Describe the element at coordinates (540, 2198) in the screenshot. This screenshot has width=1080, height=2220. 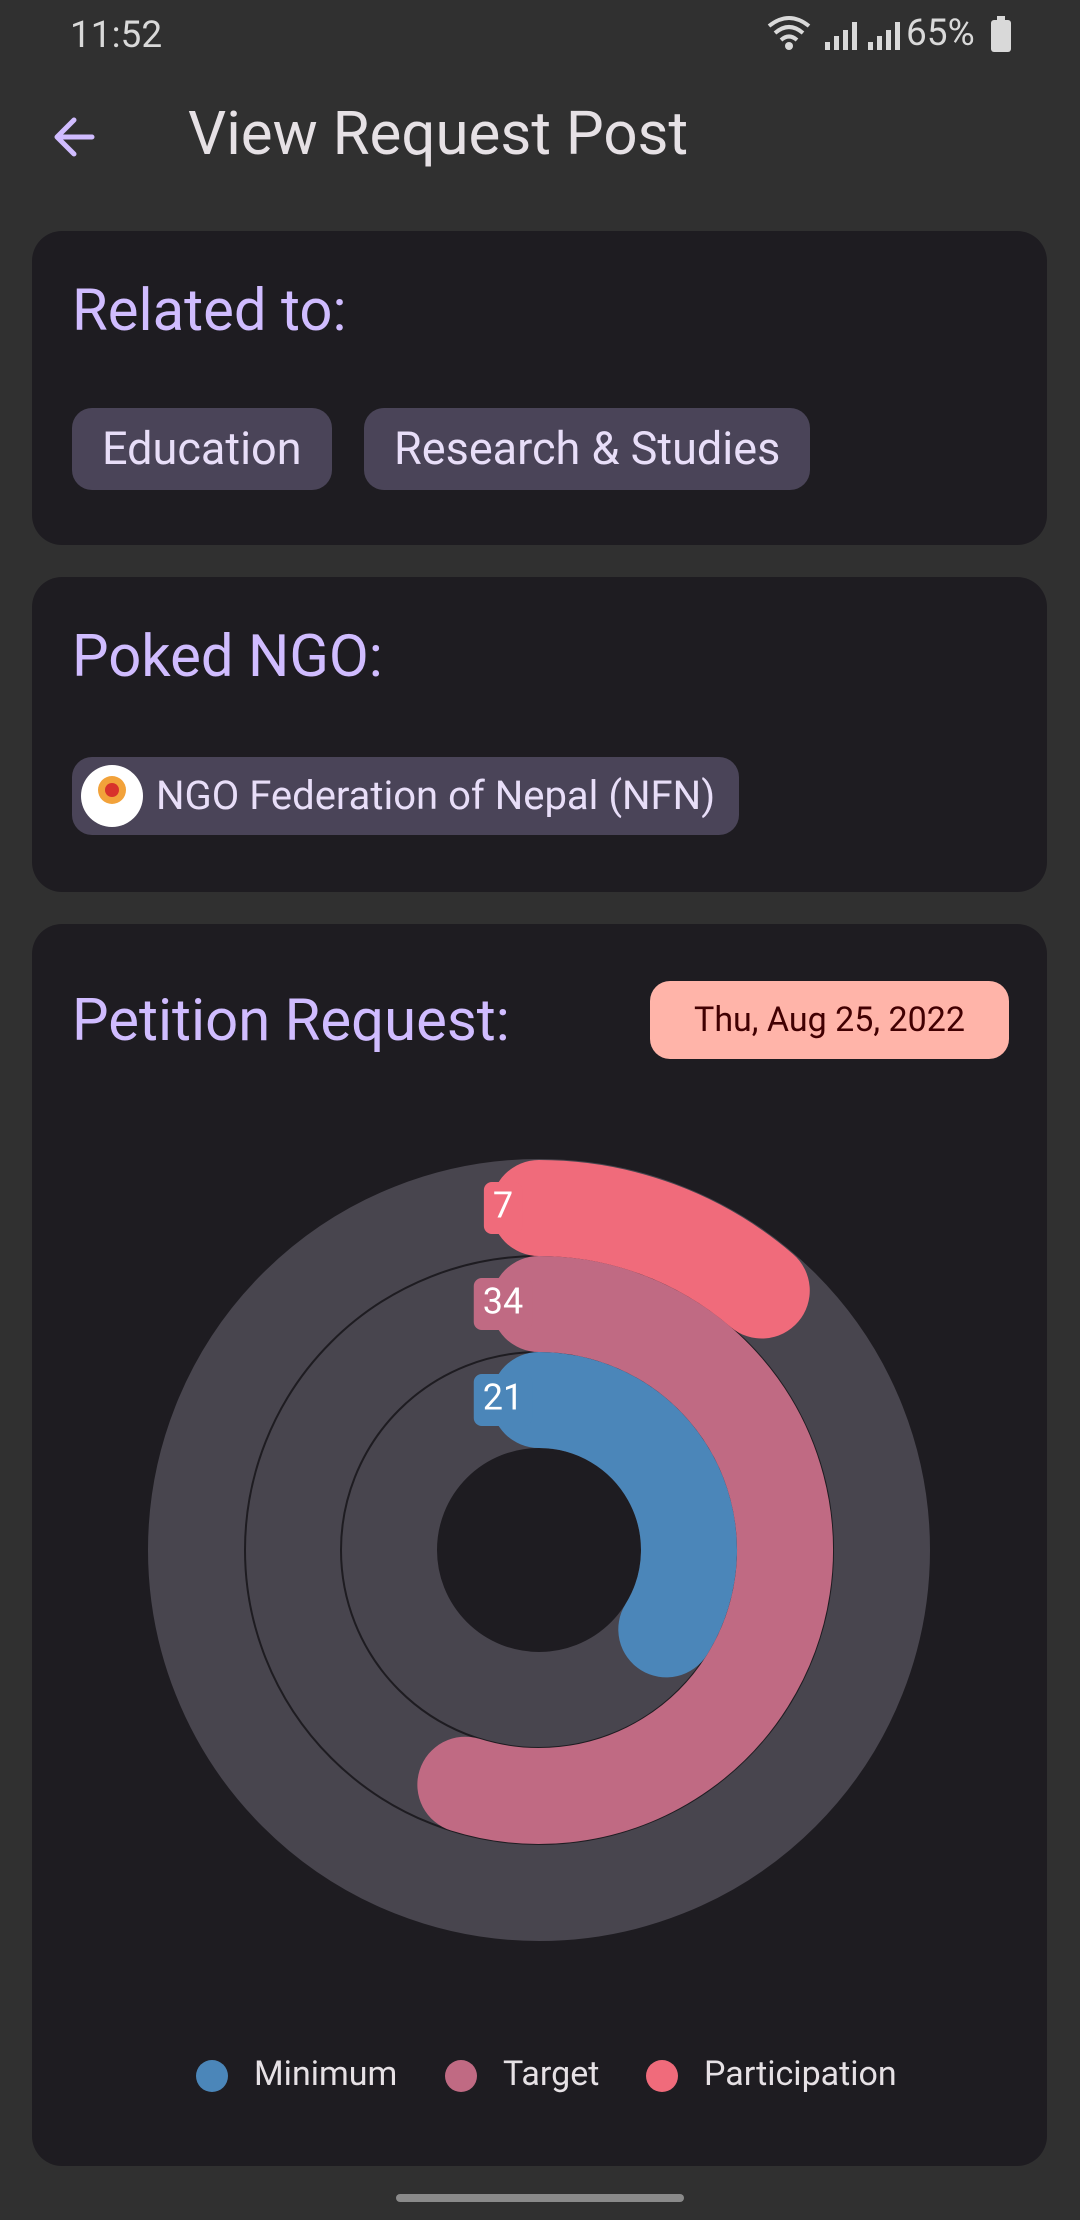
I see `home-indicator` at that location.